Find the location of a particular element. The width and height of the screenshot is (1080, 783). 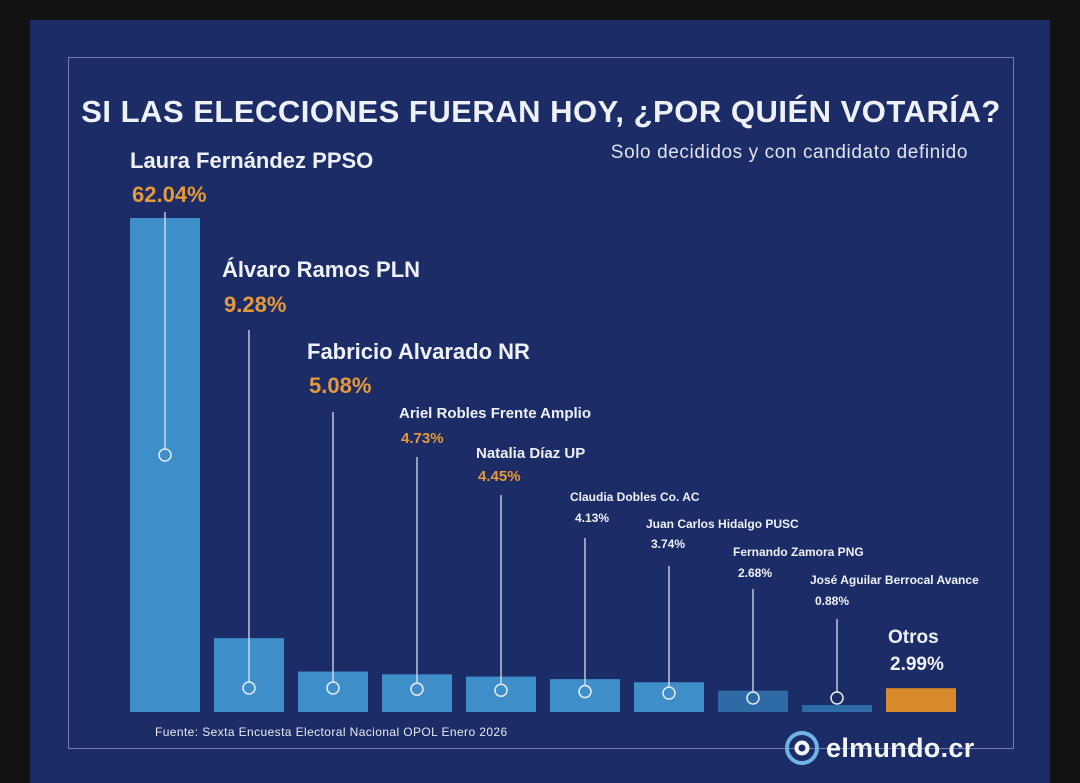

bar-label-8: Fernando Zamora PNG is located at coordinates (798, 552).